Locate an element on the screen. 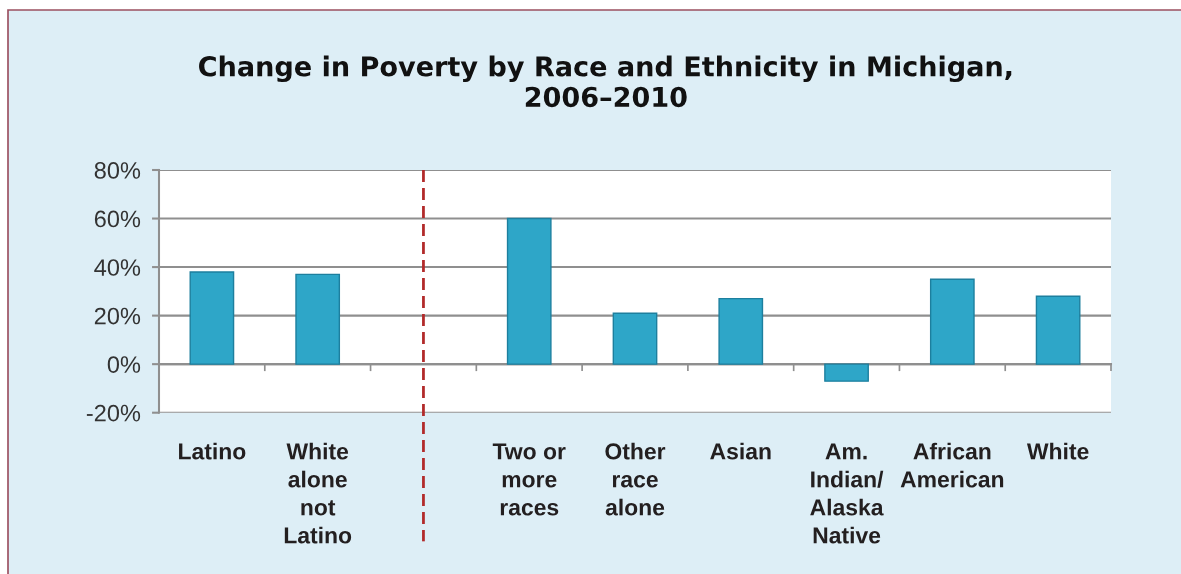 This screenshot has width=1181, height=574. y-tick-label: -20% is located at coordinates (113, 413).